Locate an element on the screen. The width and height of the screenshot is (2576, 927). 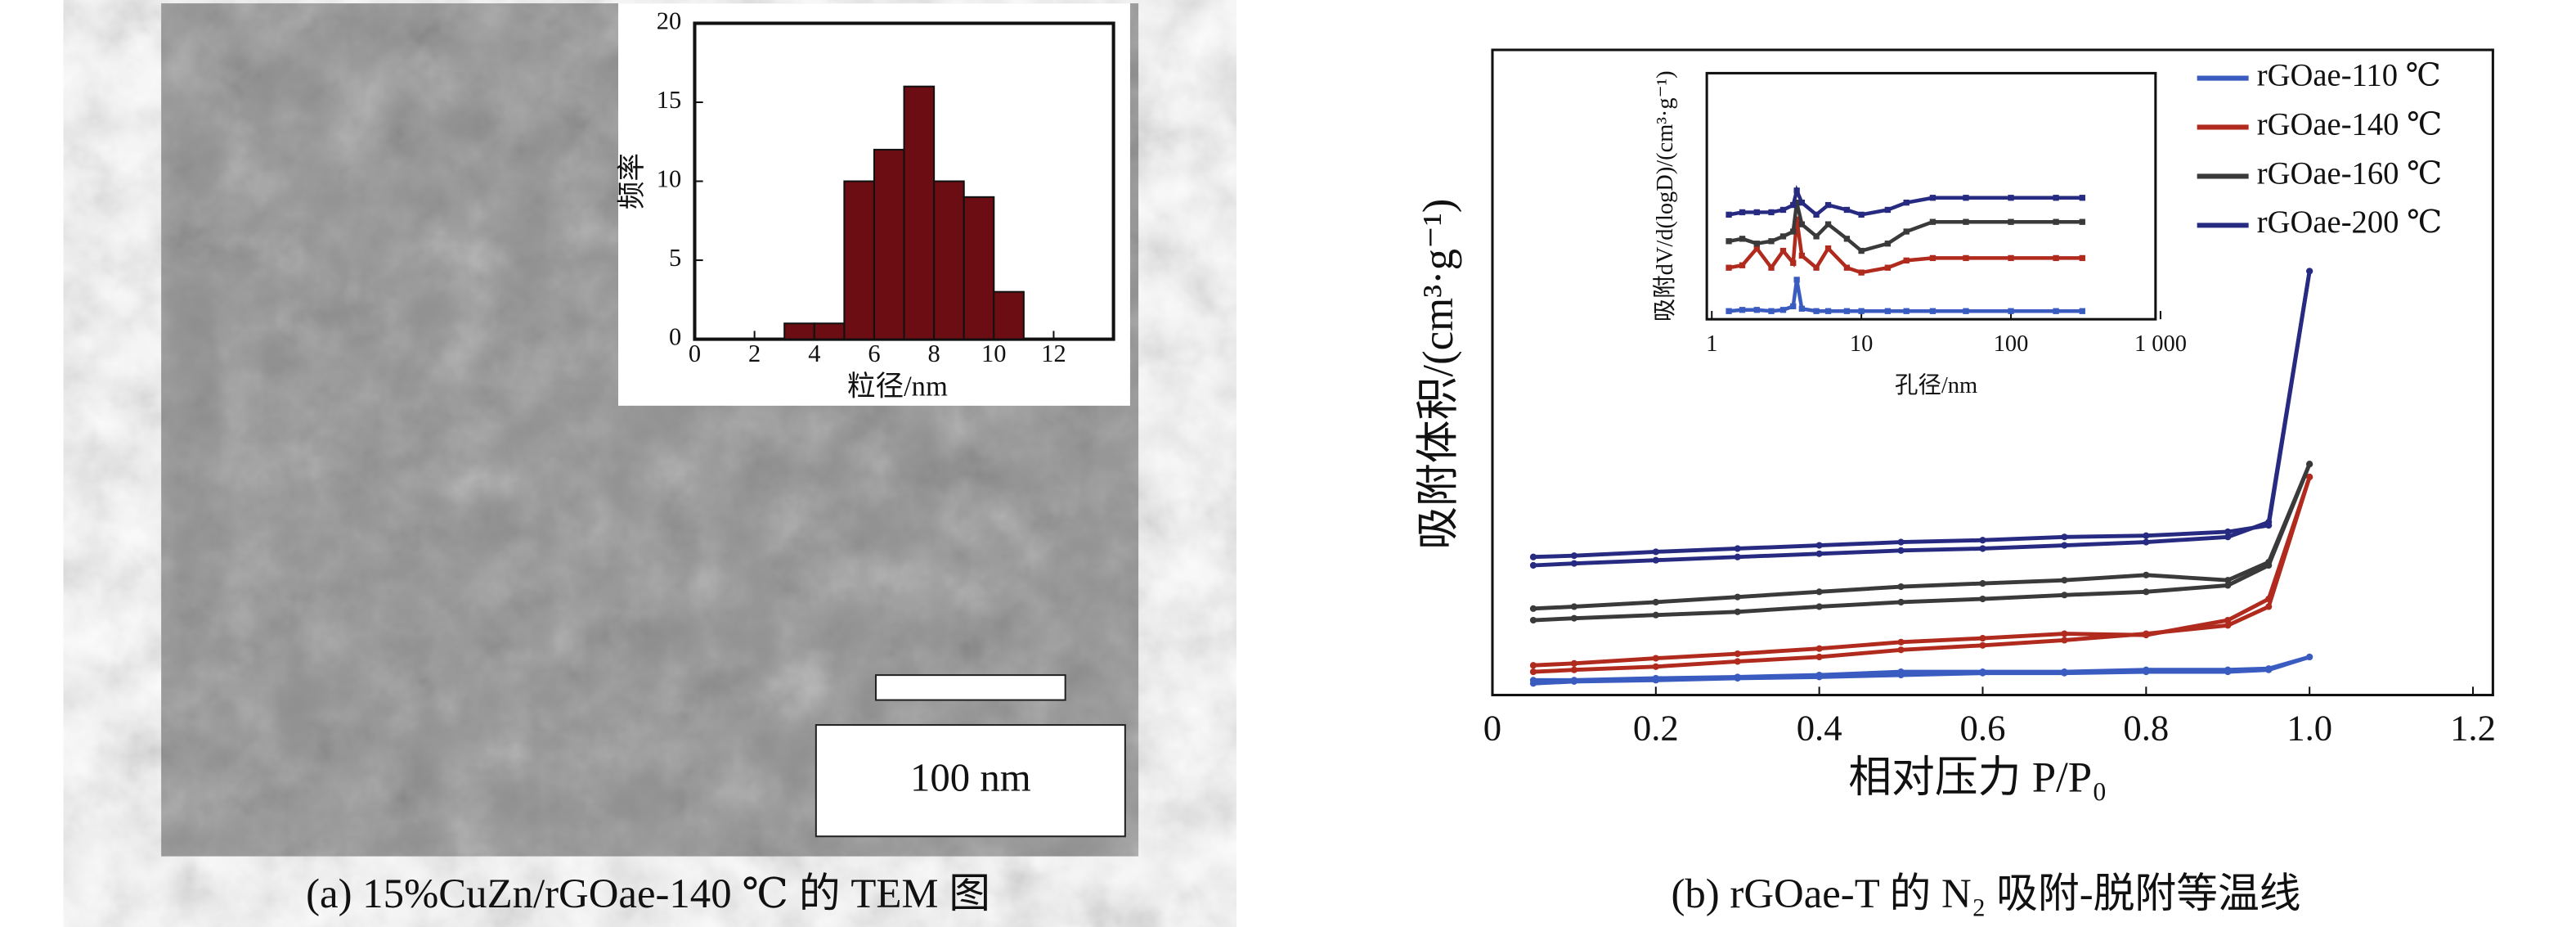
x-tick-label: 0 is located at coordinates (1492, 728).